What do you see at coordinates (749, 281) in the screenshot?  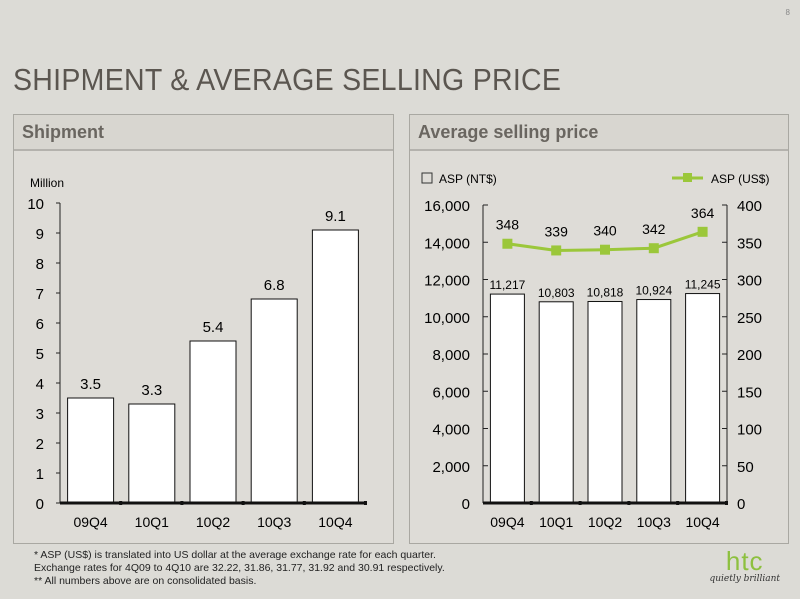 I see `right-tick-label: 300` at bounding box center [749, 281].